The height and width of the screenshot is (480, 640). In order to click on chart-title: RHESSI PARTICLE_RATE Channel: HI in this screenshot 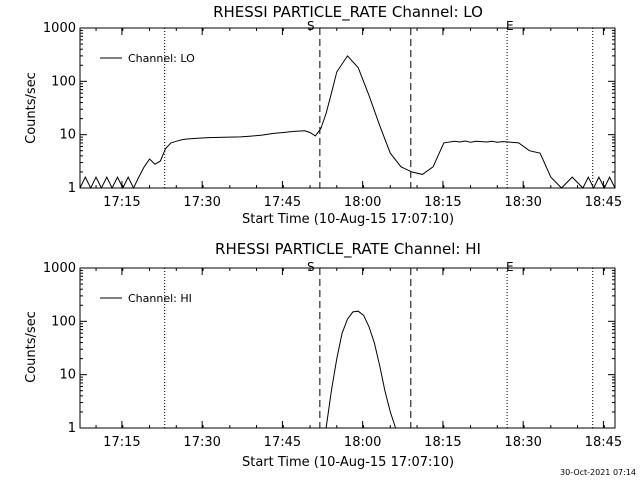, I will do `click(348, 249)`.